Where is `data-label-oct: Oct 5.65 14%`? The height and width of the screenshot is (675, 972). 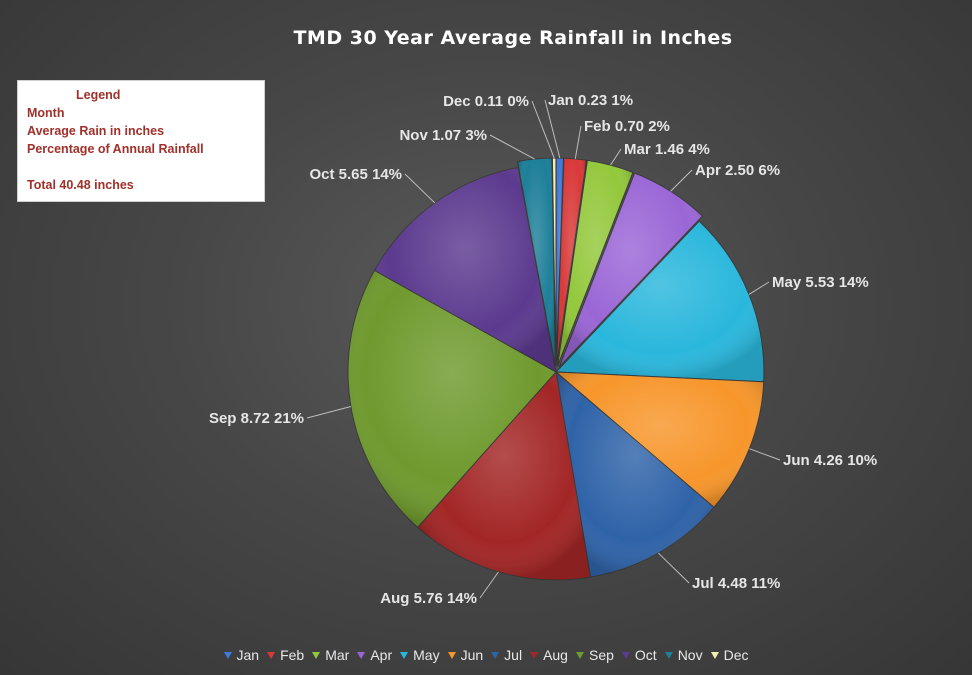
data-label-oct: Oct 5.65 14% is located at coordinates (355, 174).